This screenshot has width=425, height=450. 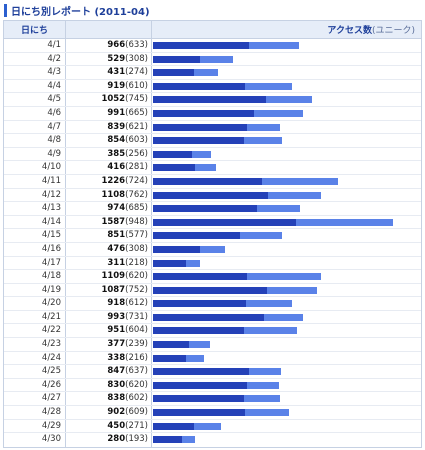 I want to click on table-row: 4/28 902(609), so click(x=212, y=413).